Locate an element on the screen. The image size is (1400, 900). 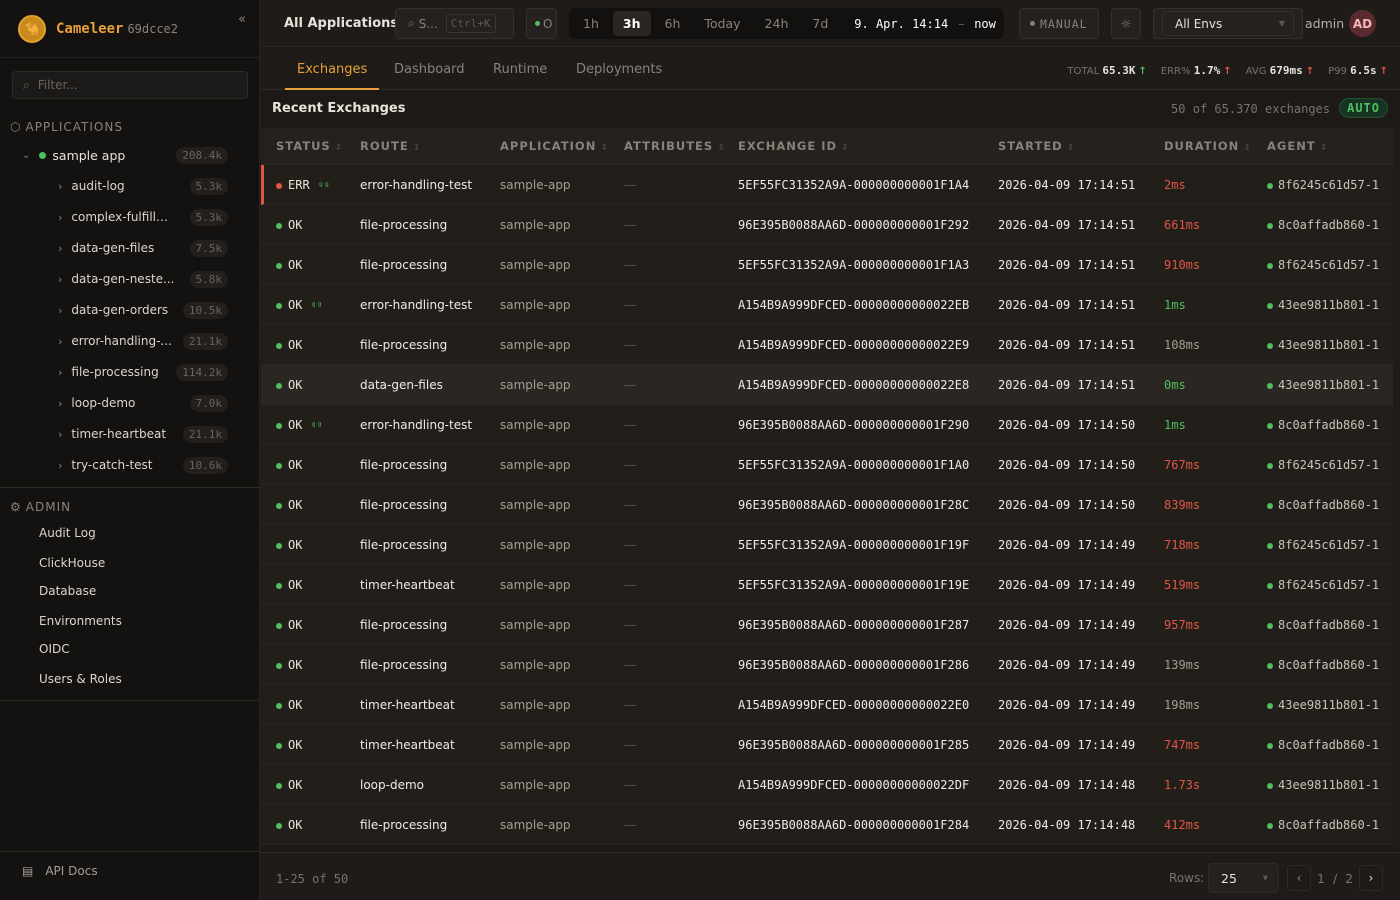
sidebar-admin-item: OIDC is located at coordinates (54, 649).